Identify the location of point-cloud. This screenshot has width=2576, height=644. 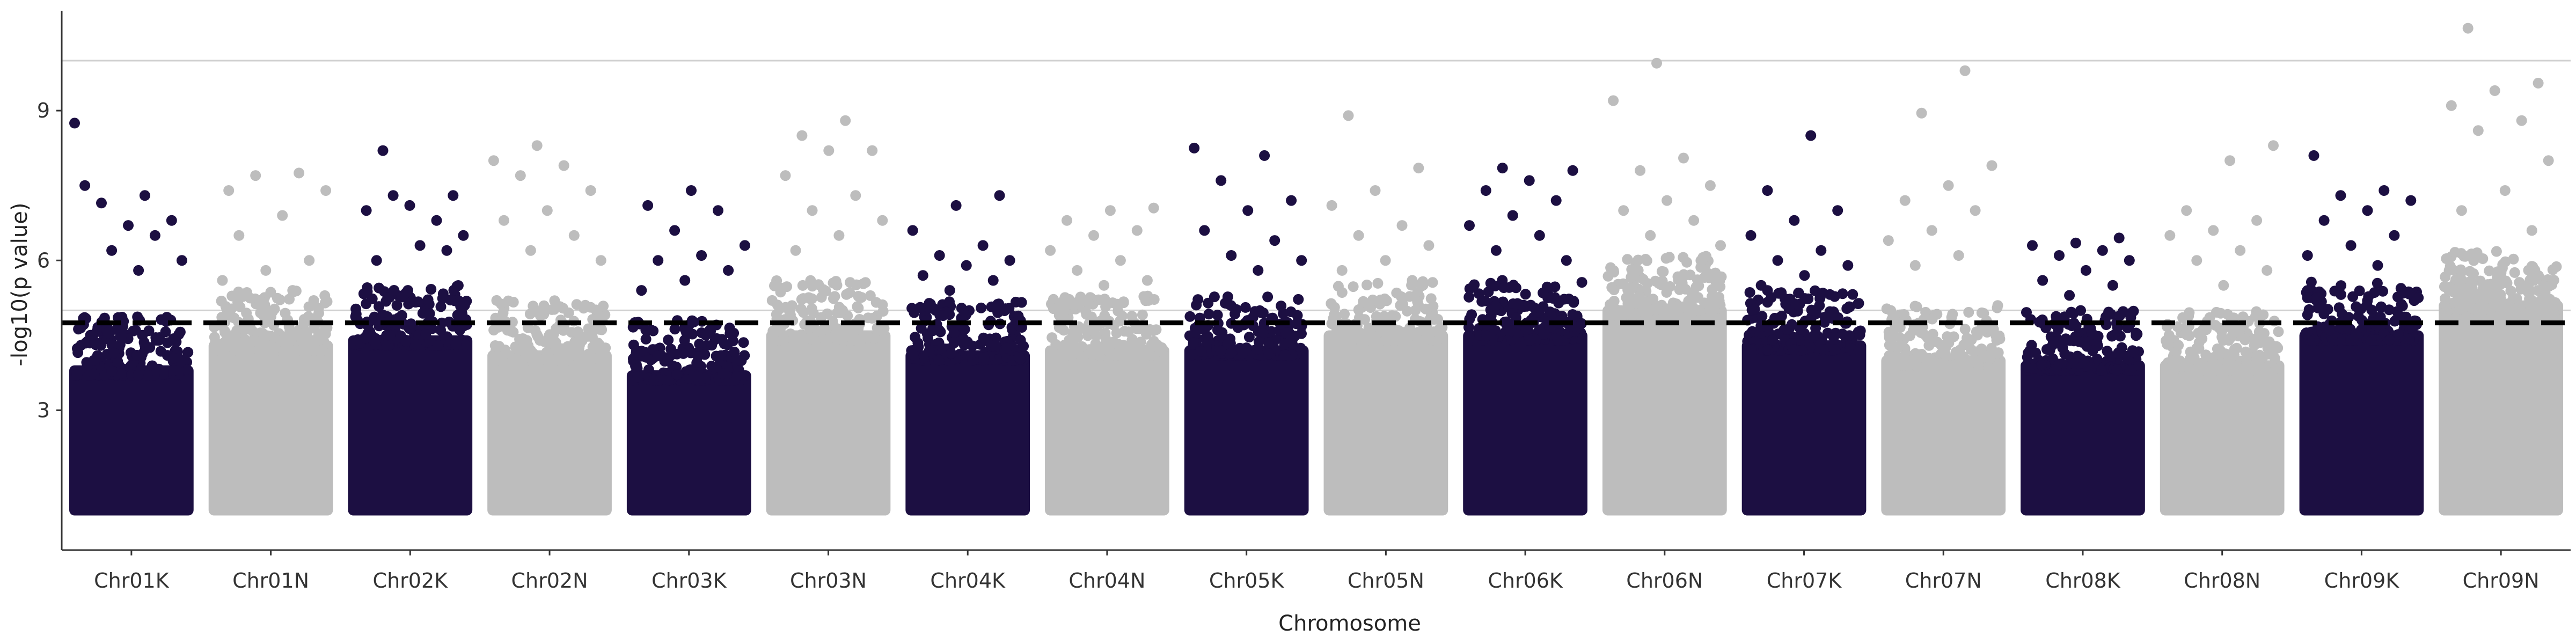
(549, 433).